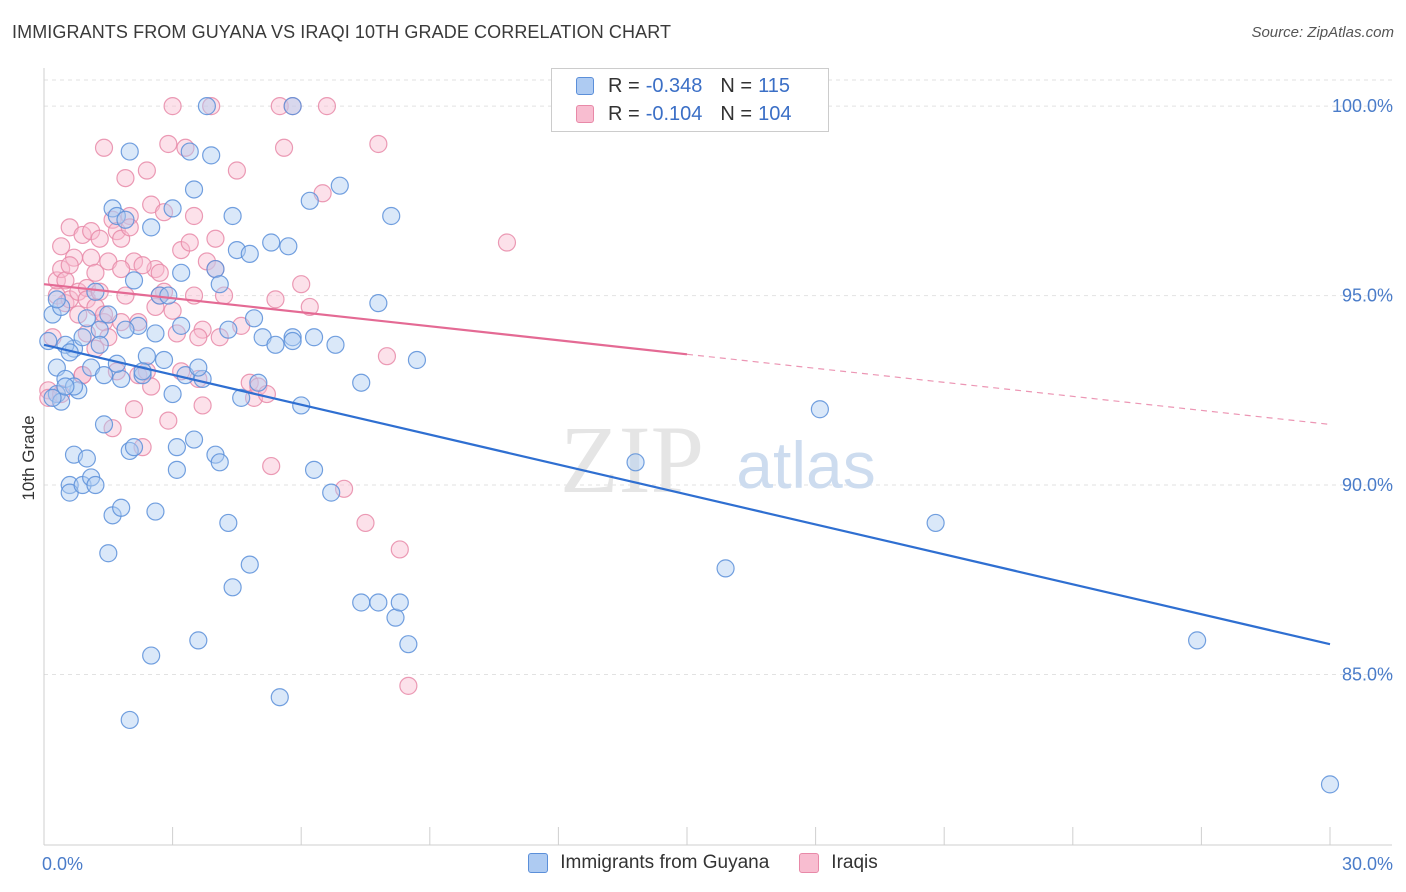 Image resolution: width=1406 pixels, height=892 pixels. Describe the element at coordinates (683, 114) in the screenshot. I see `legend-row-iraqis: R = -0.104 N = 104` at that location.